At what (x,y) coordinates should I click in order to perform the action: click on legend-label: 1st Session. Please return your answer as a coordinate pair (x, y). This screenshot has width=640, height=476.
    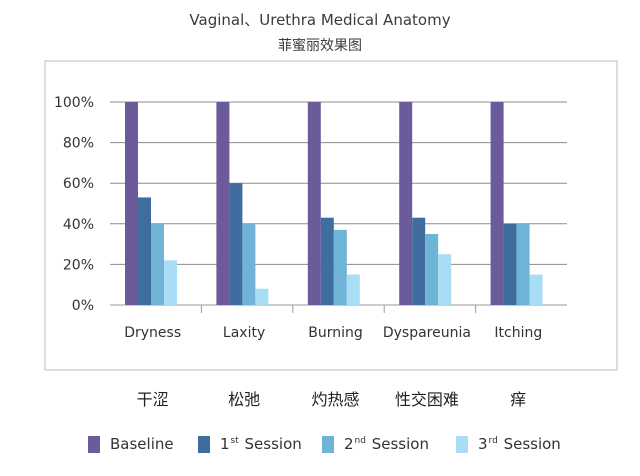
    Looking at the image, I should click on (261, 444).